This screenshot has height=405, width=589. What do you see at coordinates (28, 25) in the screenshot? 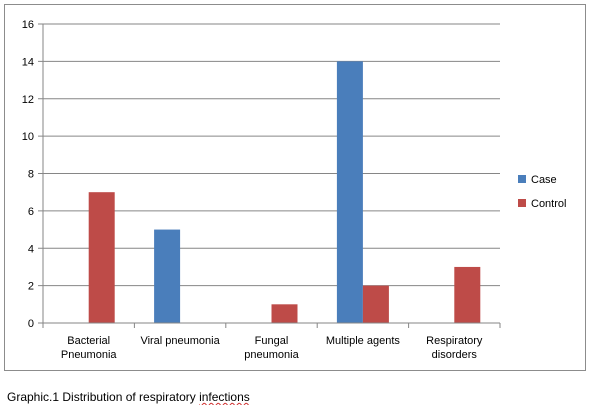
I see `y-tick-label: 16` at bounding box center [28, 25].